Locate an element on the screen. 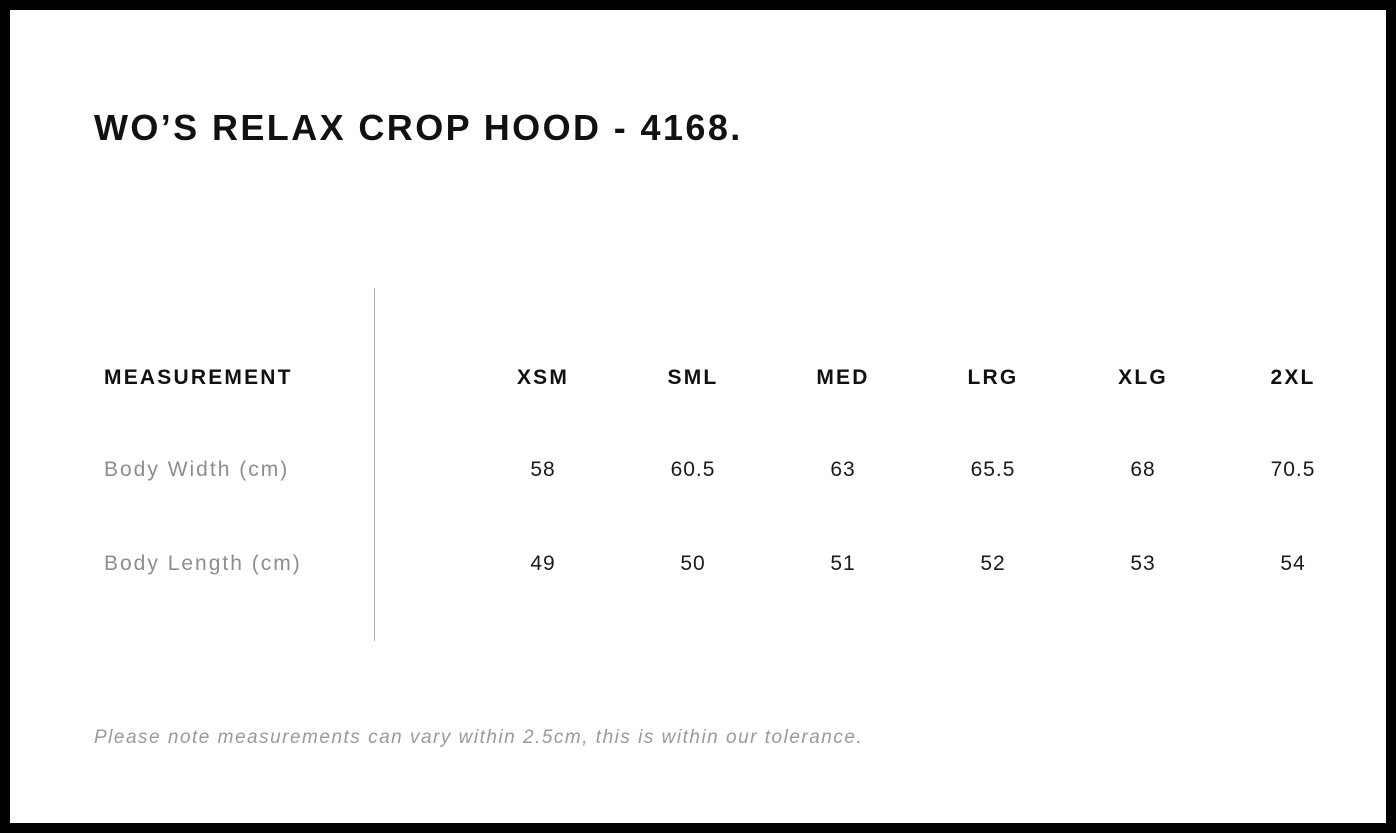 The width and height of the screenshot is (1396, 833). row-label-body-width: Body Width (cm) is located at coordinates (197, 469).